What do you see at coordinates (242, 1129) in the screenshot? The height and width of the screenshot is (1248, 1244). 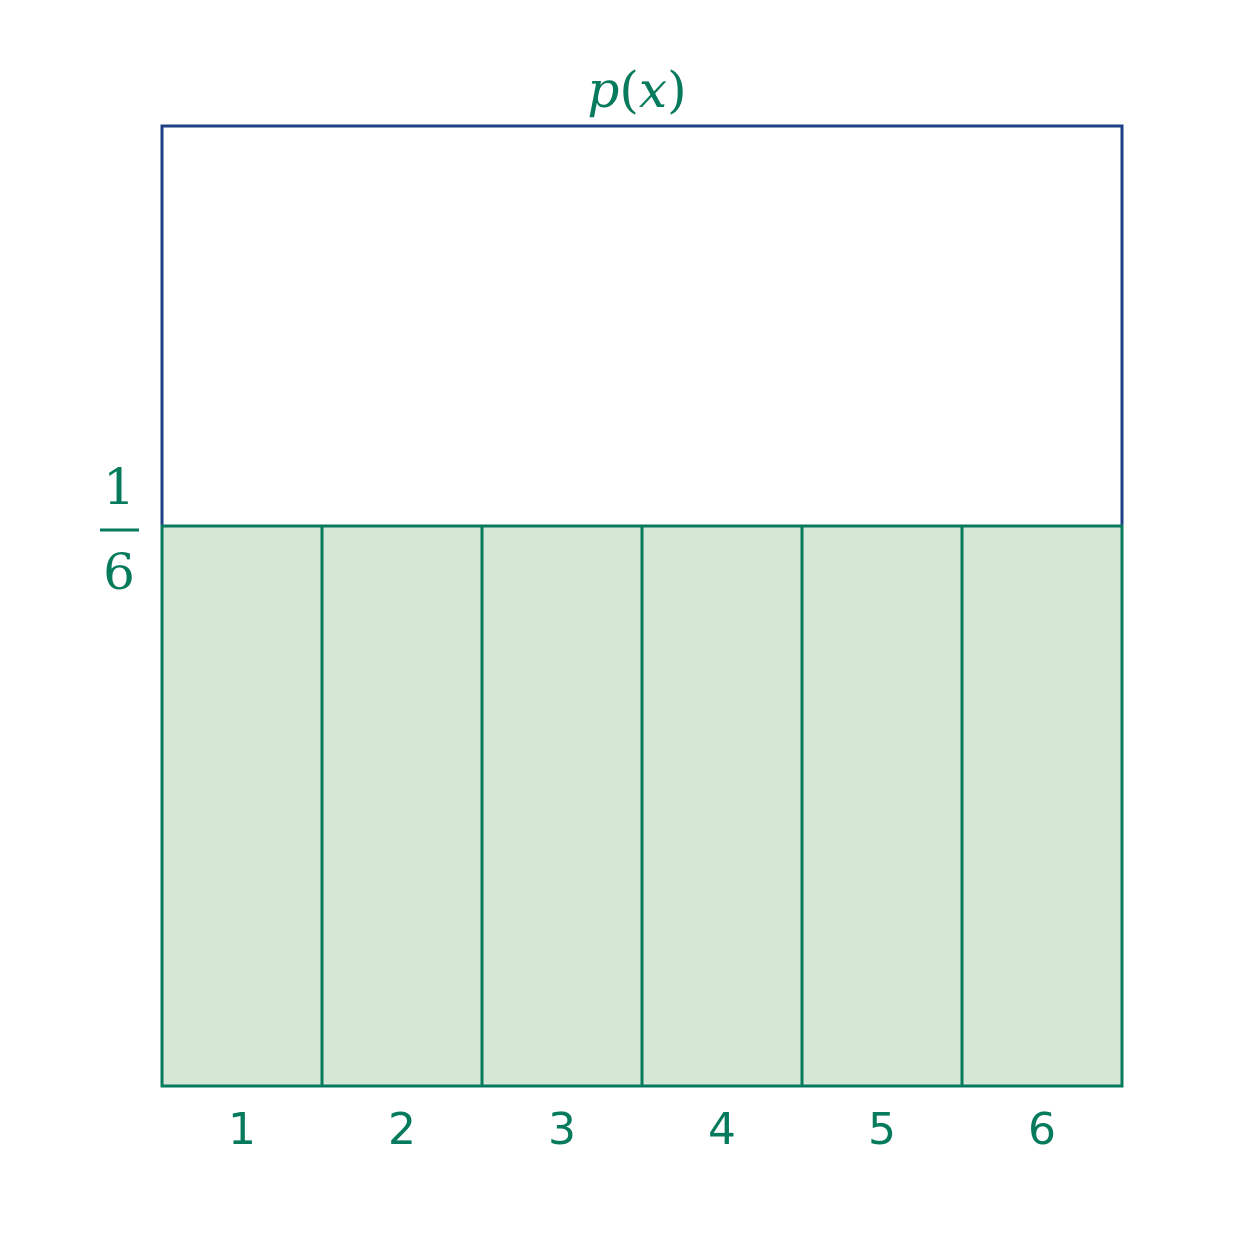 I see `x-tick-label-1: 1` at bounding box center [242, 1129].